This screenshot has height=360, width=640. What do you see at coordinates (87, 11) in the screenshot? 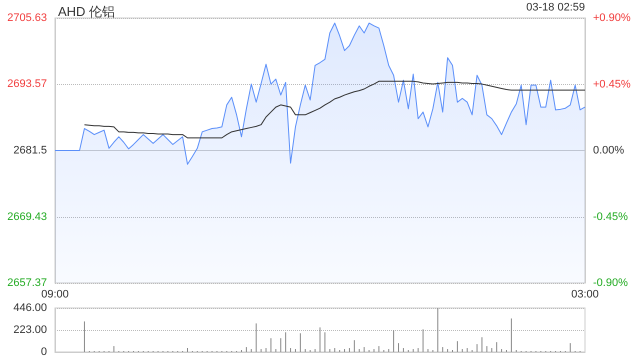
I see `chart-title: AHD 伦铝` at bounding box center [87, 11].